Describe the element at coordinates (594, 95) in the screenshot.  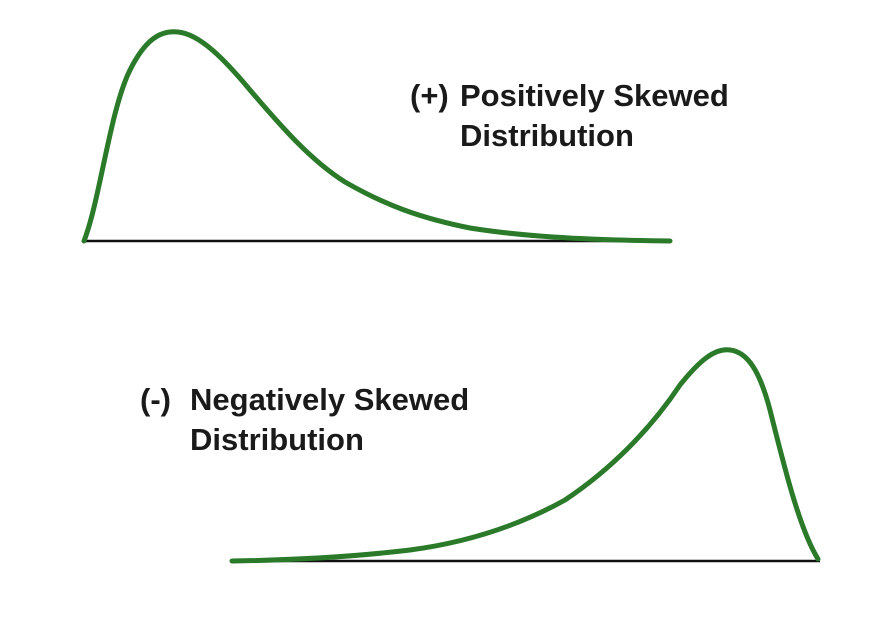
I see `positive-label-line1: Positively Skewed` at that location.